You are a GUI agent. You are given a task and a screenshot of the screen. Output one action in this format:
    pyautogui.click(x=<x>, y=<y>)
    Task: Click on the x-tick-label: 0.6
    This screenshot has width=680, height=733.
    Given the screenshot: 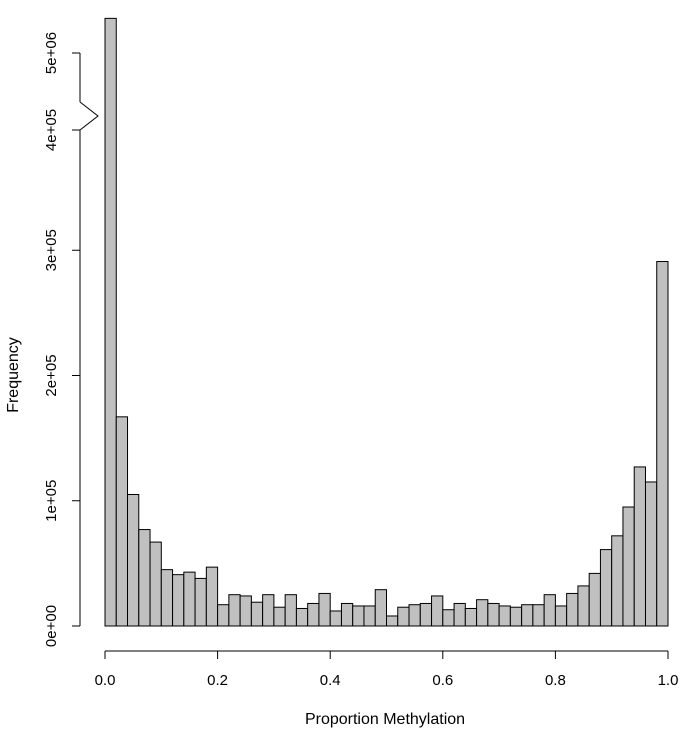 What is the action you would take?
    pyautogui.click(x=442, y=680)
    